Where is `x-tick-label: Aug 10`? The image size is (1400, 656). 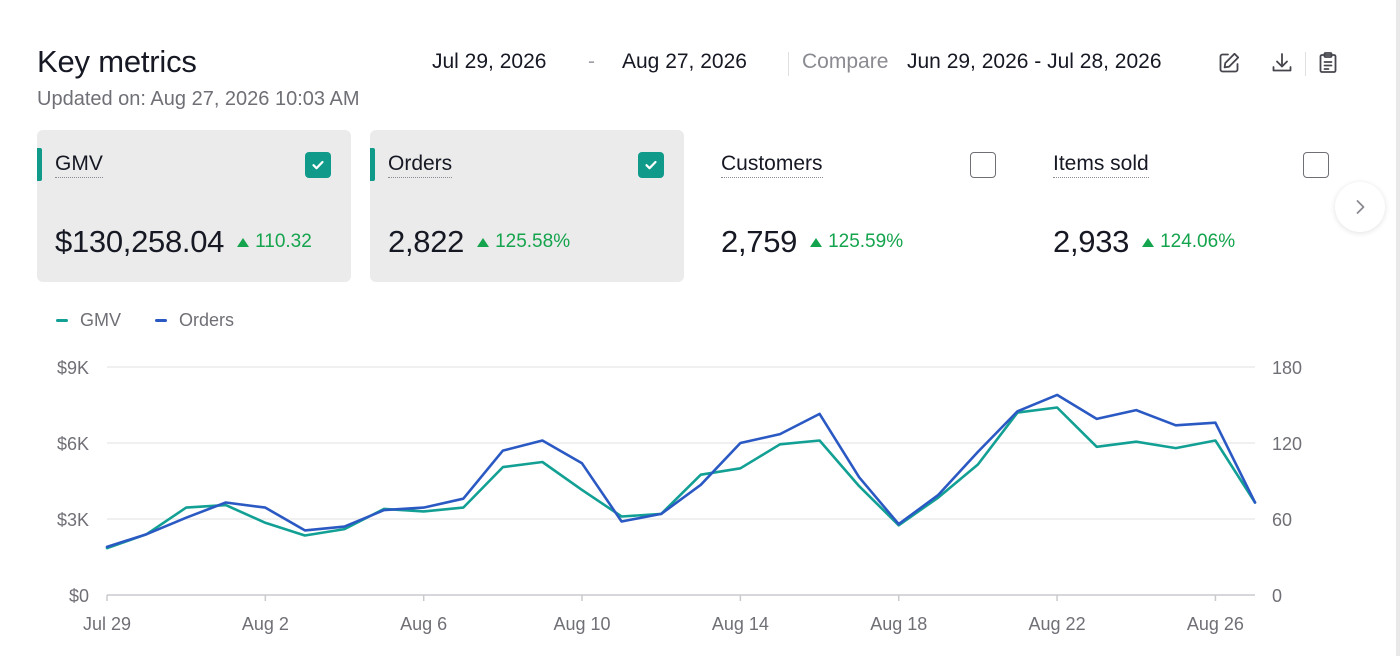
x-tick-label: Aug 10 is located at coordinates (582, 624).